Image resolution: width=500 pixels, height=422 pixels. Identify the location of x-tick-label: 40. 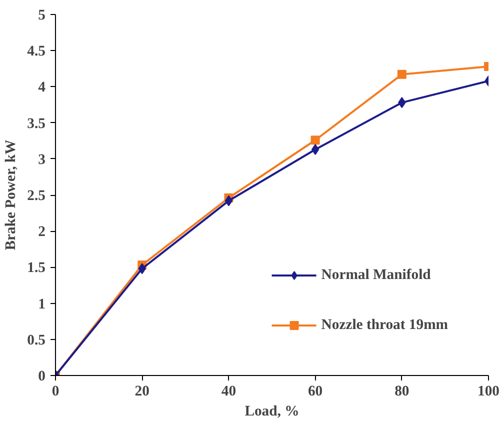
(228, 392).